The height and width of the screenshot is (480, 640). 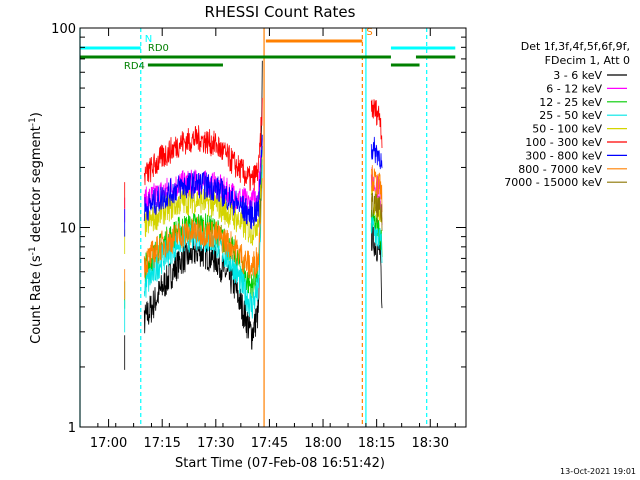 I want to click on x-tick-label-17-00: 17:00, so click(x=108, y=443).